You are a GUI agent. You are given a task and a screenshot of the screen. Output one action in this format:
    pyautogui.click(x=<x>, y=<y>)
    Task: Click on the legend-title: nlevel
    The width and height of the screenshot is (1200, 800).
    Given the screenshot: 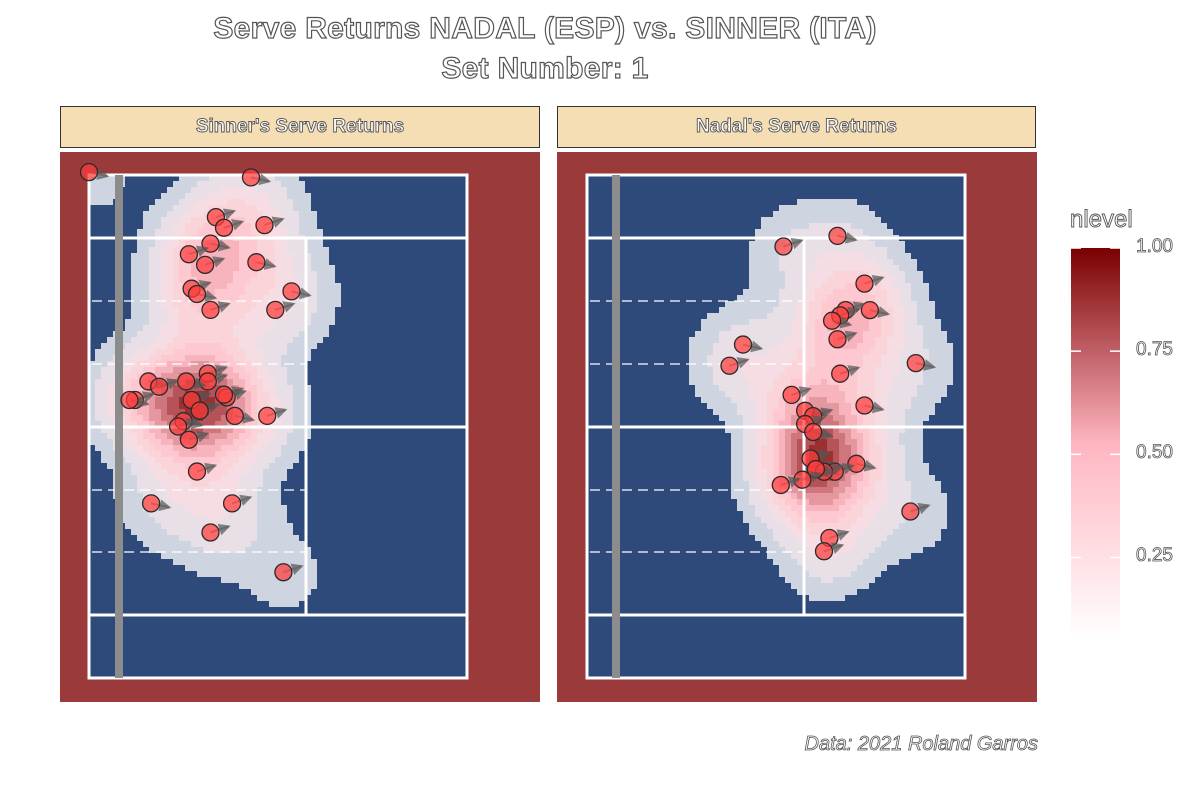 What is the action you would take?
    pyautogui.click(x=1102, y=220)
    